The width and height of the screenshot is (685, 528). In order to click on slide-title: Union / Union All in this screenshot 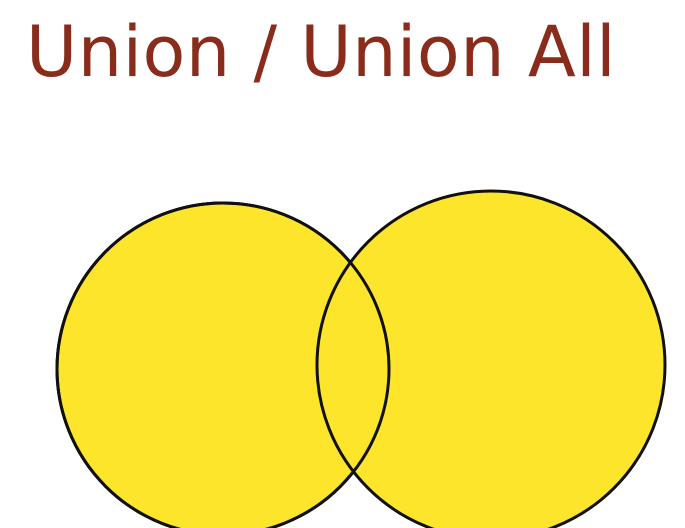, I will do `click(321, 52)`.